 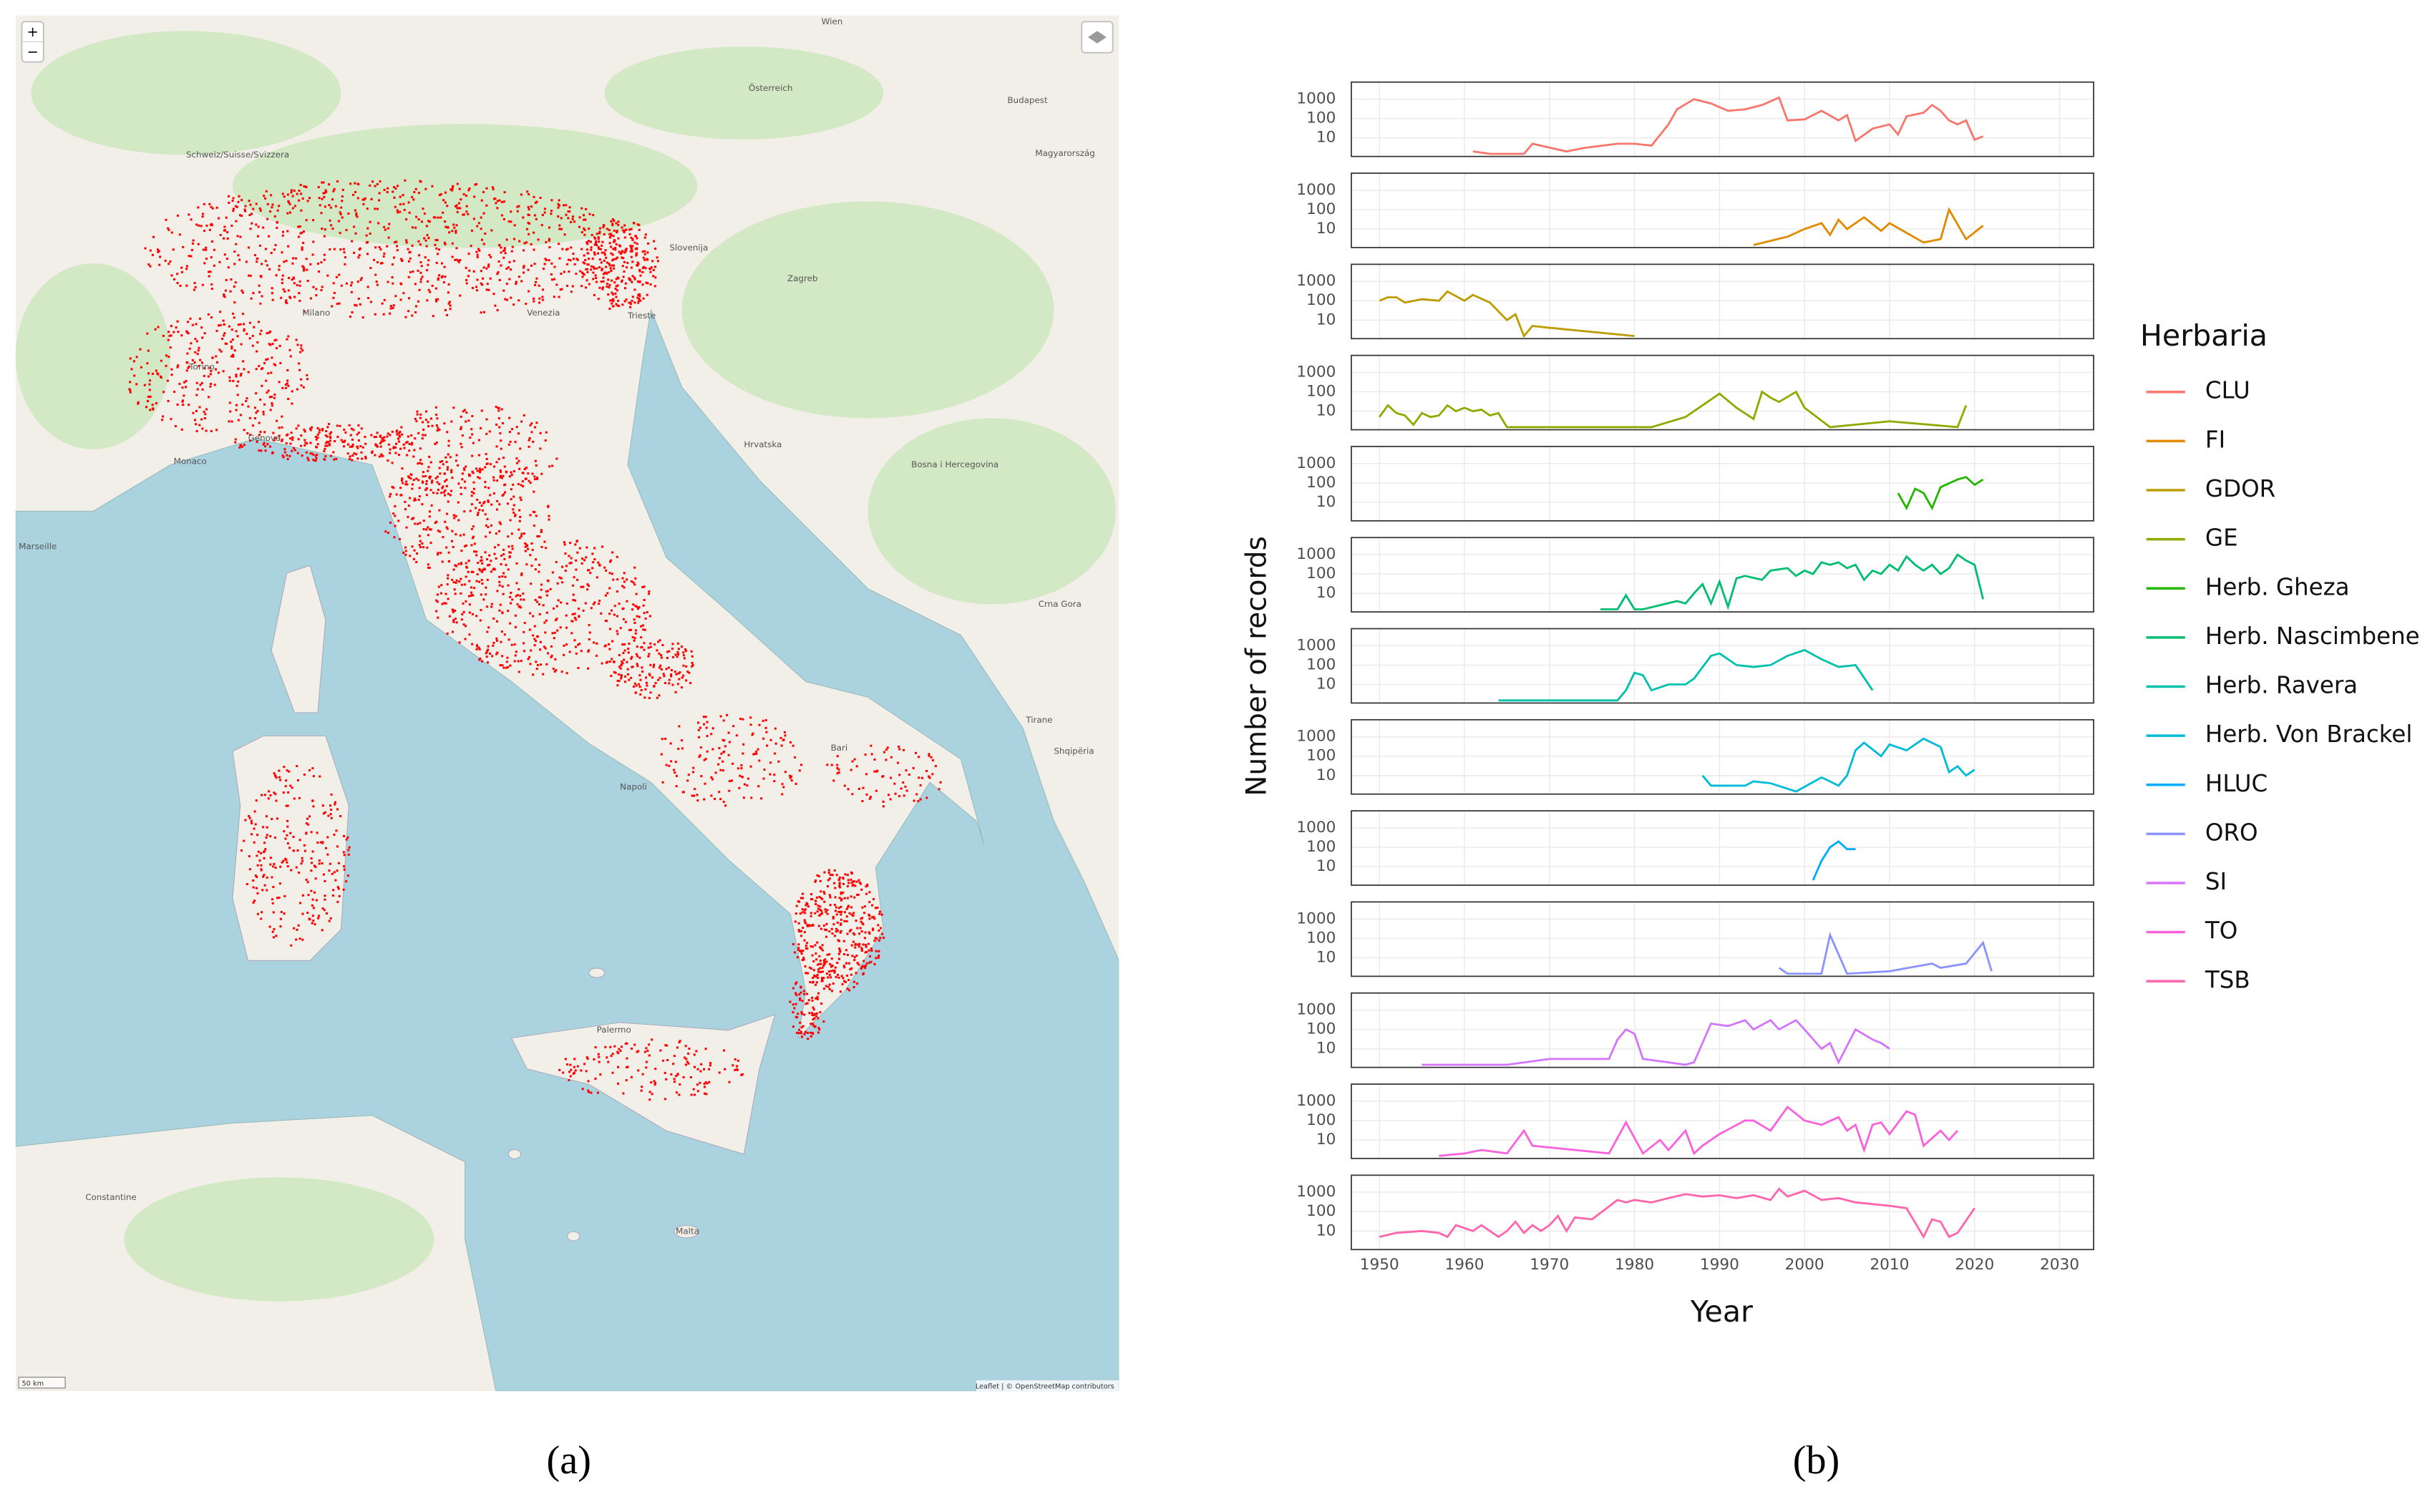 I want to click on zoom-out-button: −, so click(x=32, y=52).